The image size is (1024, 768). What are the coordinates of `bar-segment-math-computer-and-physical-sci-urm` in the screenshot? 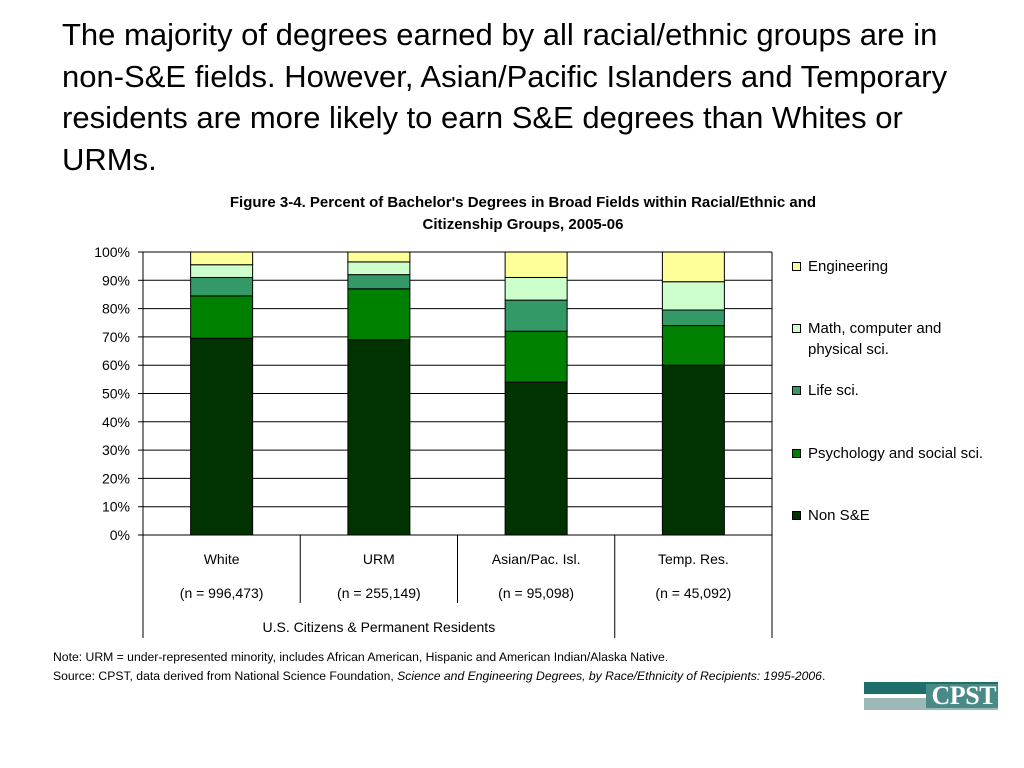 It's located at (379, 268).